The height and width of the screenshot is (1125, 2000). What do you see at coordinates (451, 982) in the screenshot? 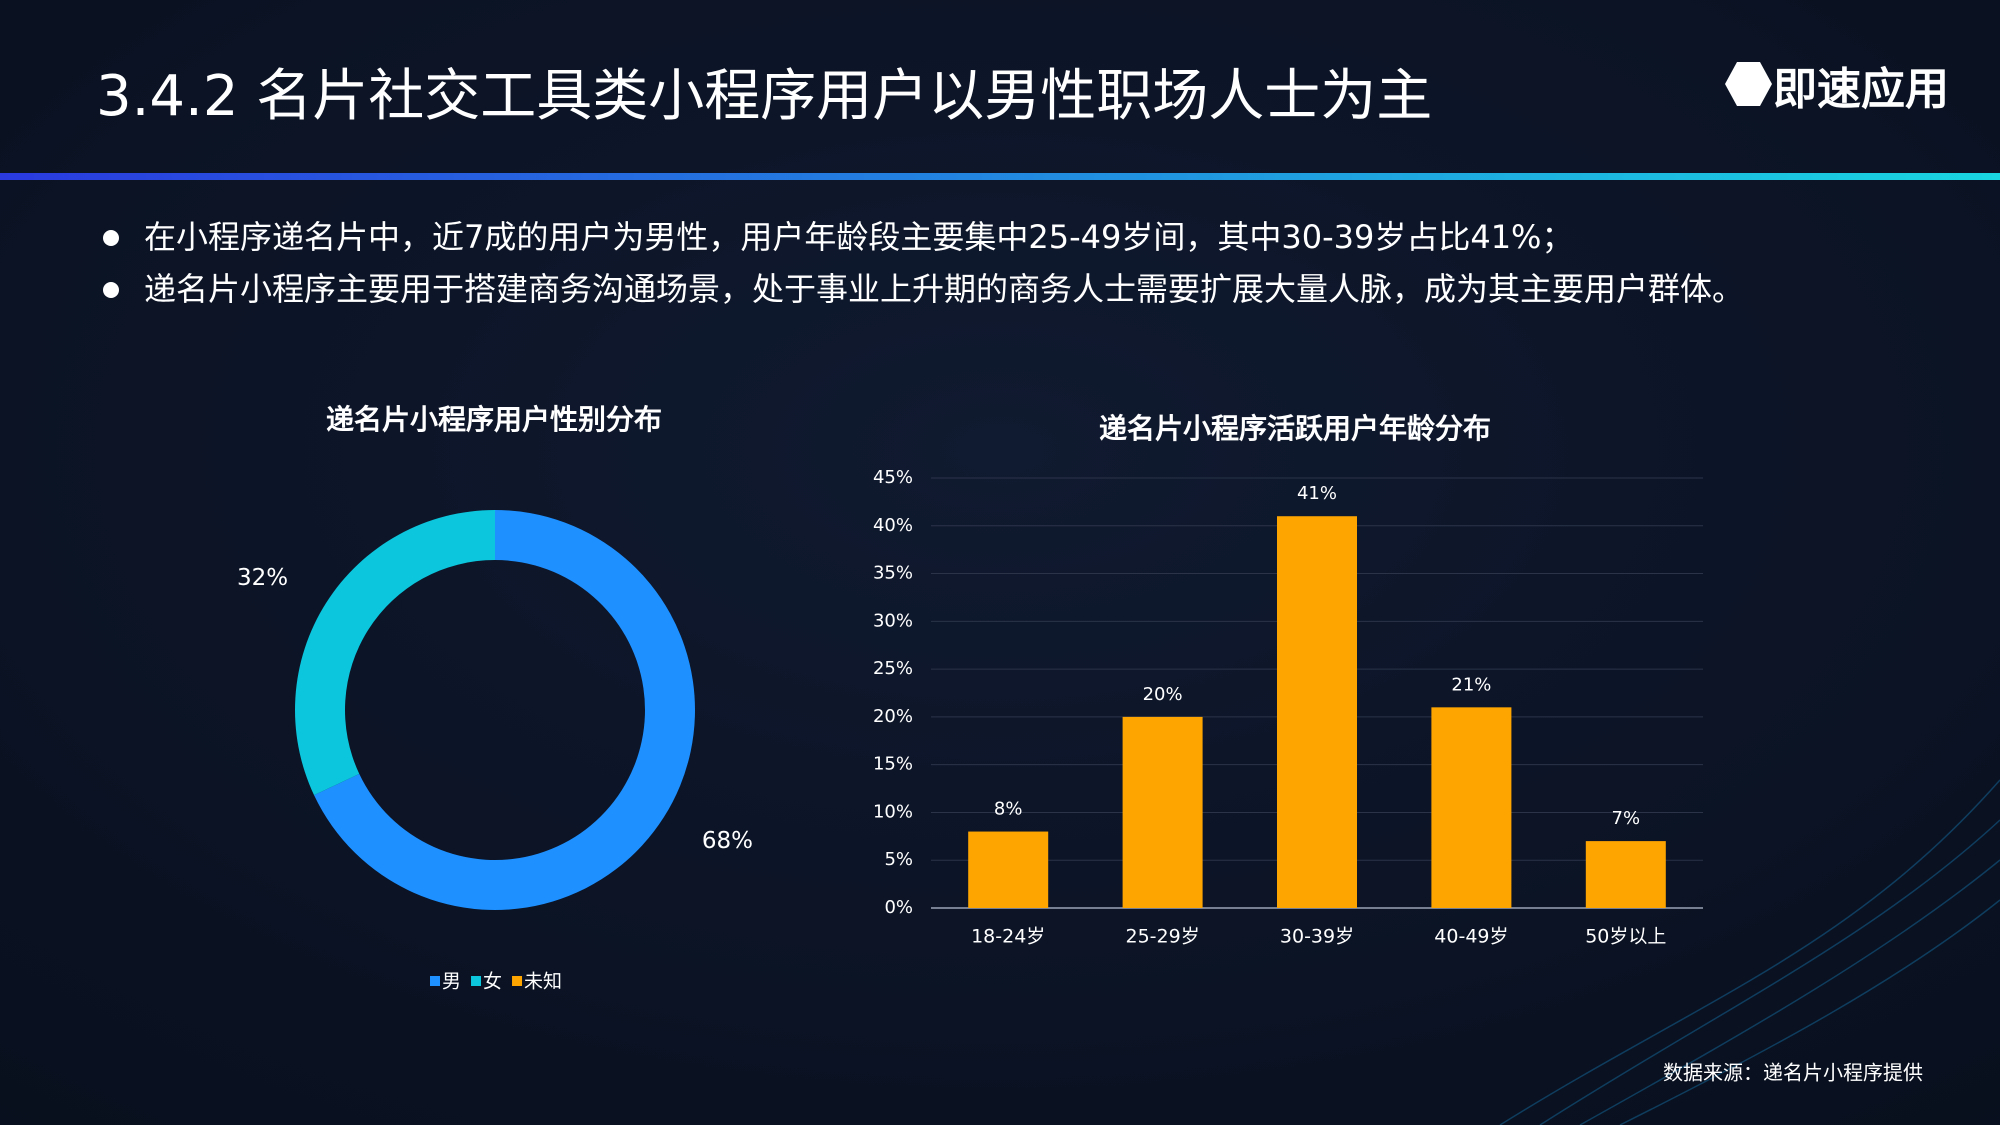
I see `legend-label: 男` at bounding box center [451, 982].